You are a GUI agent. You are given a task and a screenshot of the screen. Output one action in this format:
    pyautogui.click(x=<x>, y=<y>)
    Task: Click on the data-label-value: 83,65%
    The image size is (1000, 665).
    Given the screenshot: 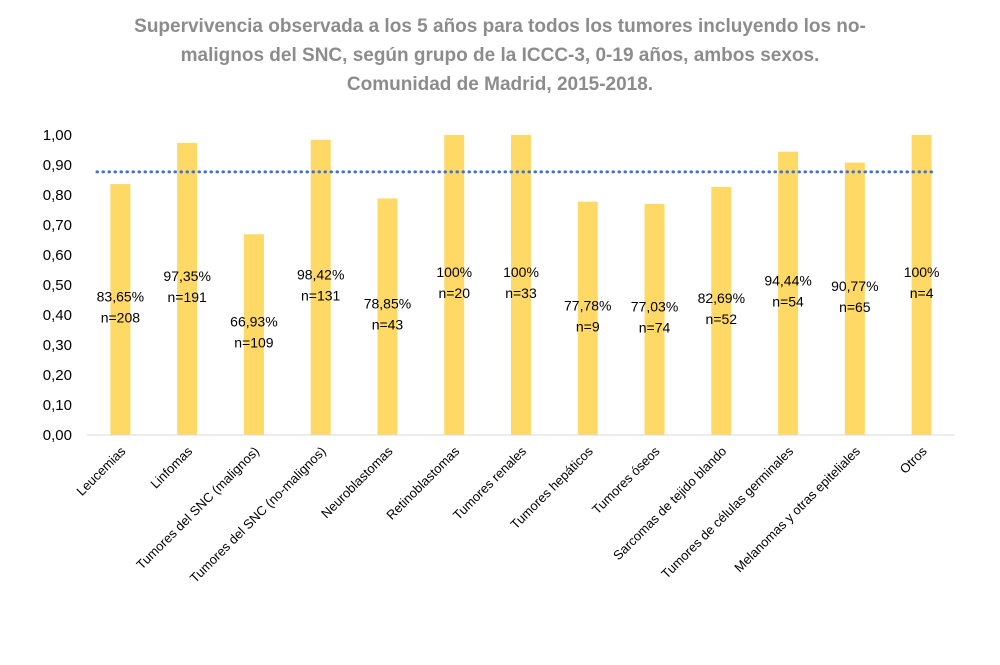 What is the action you would take?
    pyautogui.click(x=120, y=297)
    